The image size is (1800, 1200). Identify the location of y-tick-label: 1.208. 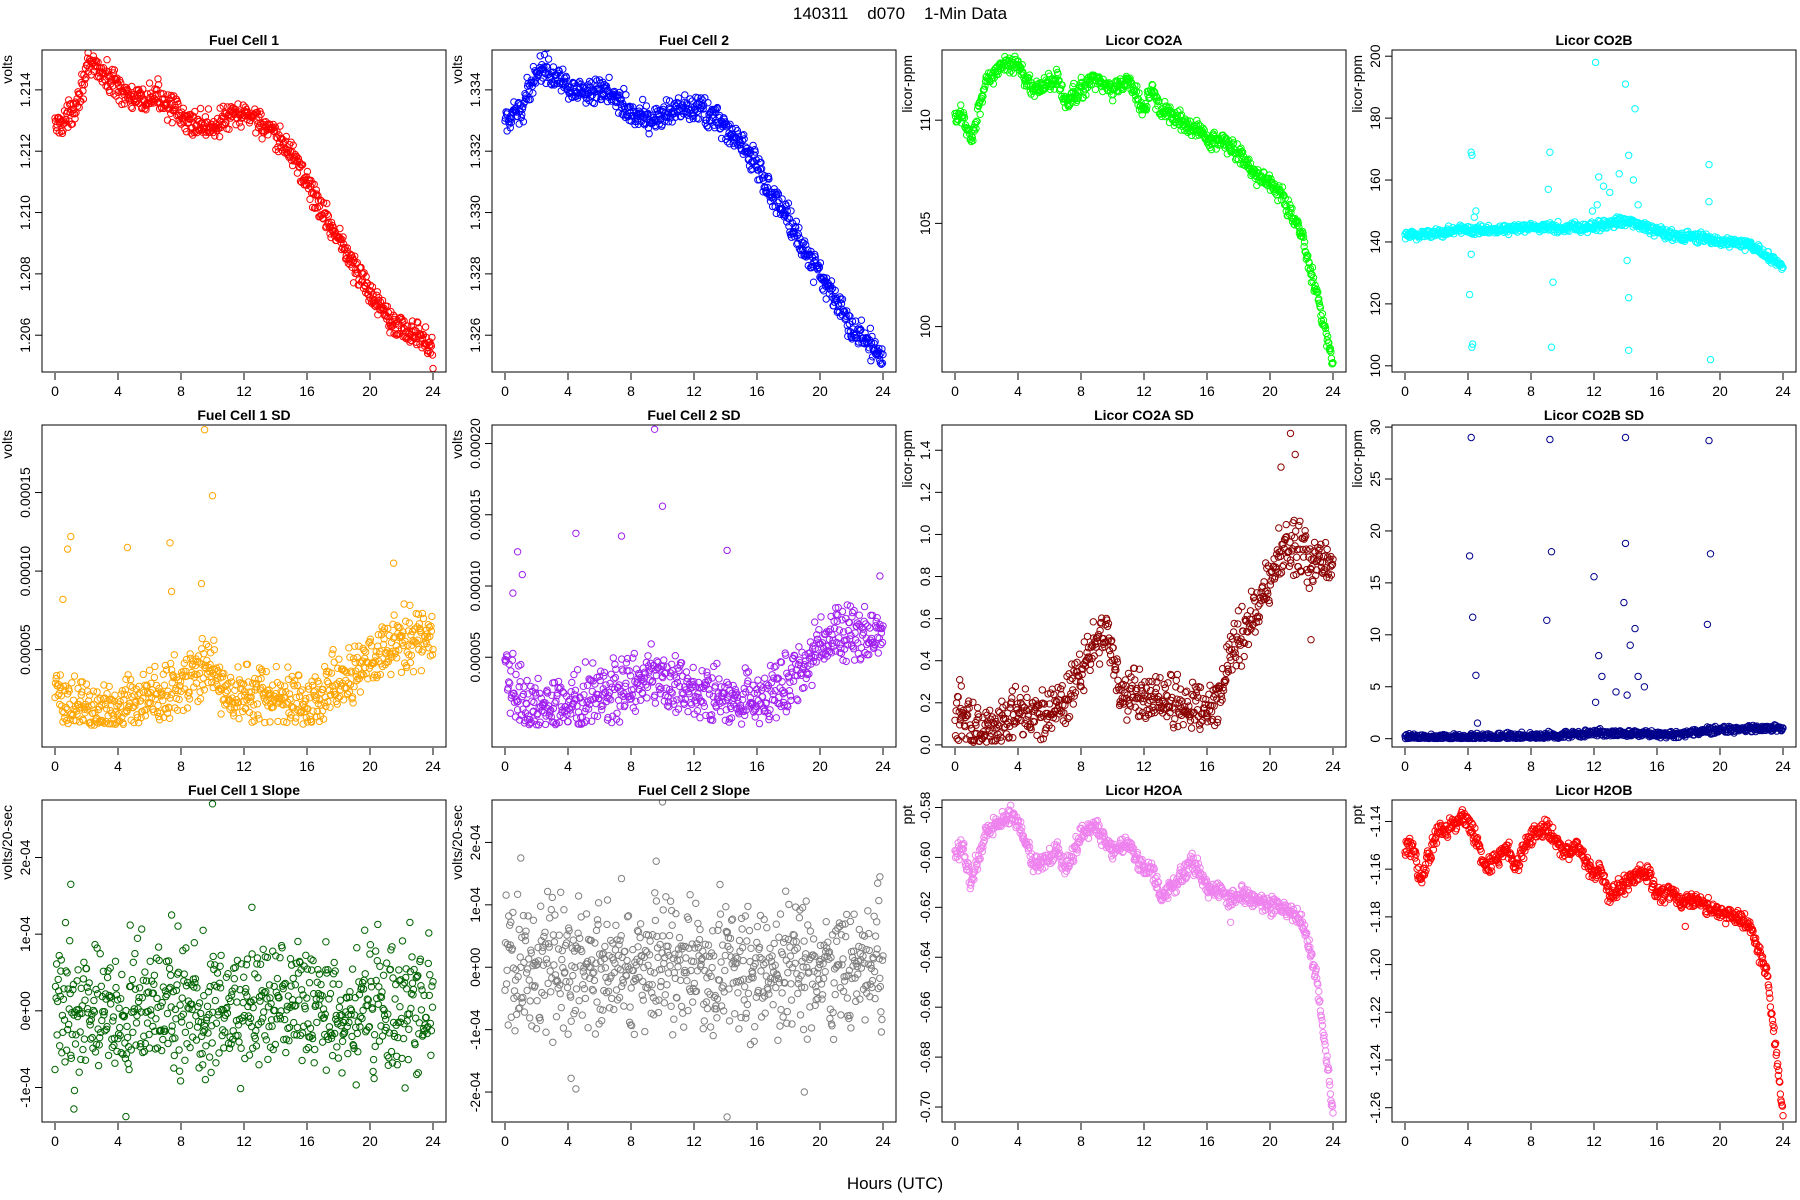
(25, 273).